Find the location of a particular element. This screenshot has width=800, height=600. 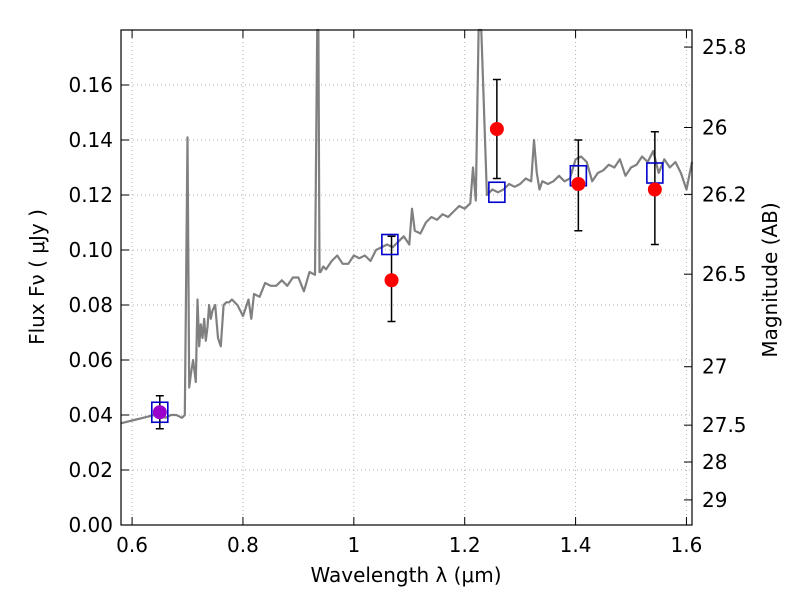

y-tick-label: 0.06 is located at coordinates (90, 360).